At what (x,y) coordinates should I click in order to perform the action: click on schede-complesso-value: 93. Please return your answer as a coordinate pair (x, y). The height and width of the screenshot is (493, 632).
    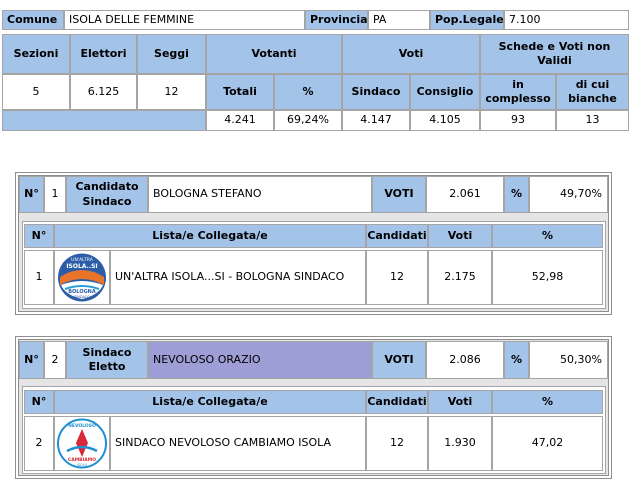
    Looking at the image, I should click on (518, 120).